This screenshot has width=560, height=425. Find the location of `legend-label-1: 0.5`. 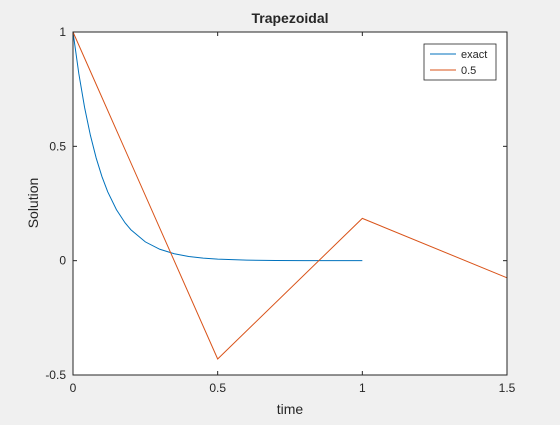

legend-label-1: 0.5 is located at coordinates (468, 71).